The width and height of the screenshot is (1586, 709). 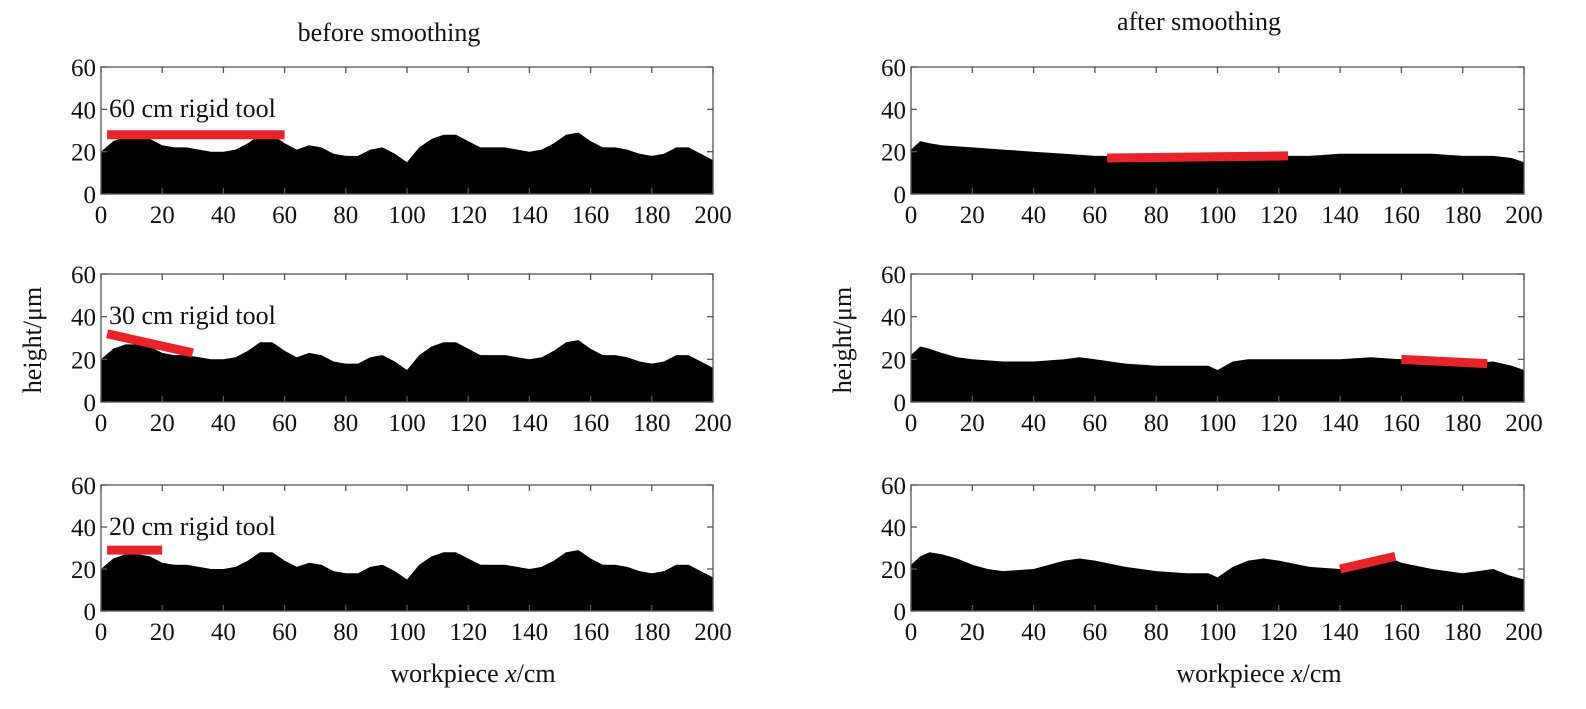 What do you see at coordinates (510, 673) in the screenshot?
I see `xlabel-left-var: x` at bounding box center [510, 673].